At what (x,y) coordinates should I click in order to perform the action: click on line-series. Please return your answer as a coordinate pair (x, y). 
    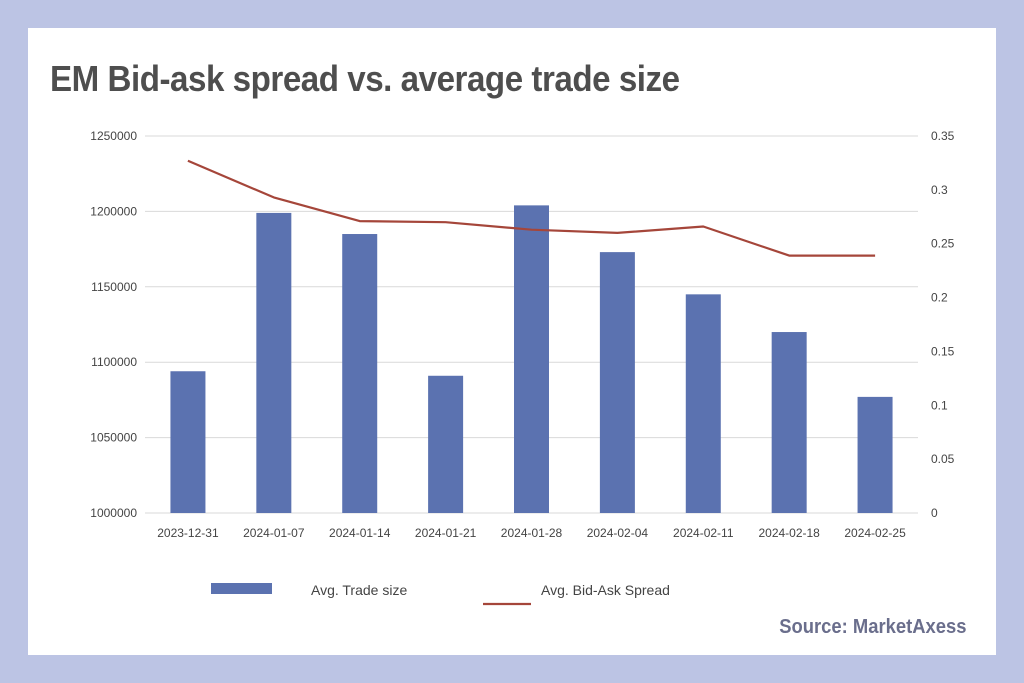
    Looking at the image, I should click on (531, 208).